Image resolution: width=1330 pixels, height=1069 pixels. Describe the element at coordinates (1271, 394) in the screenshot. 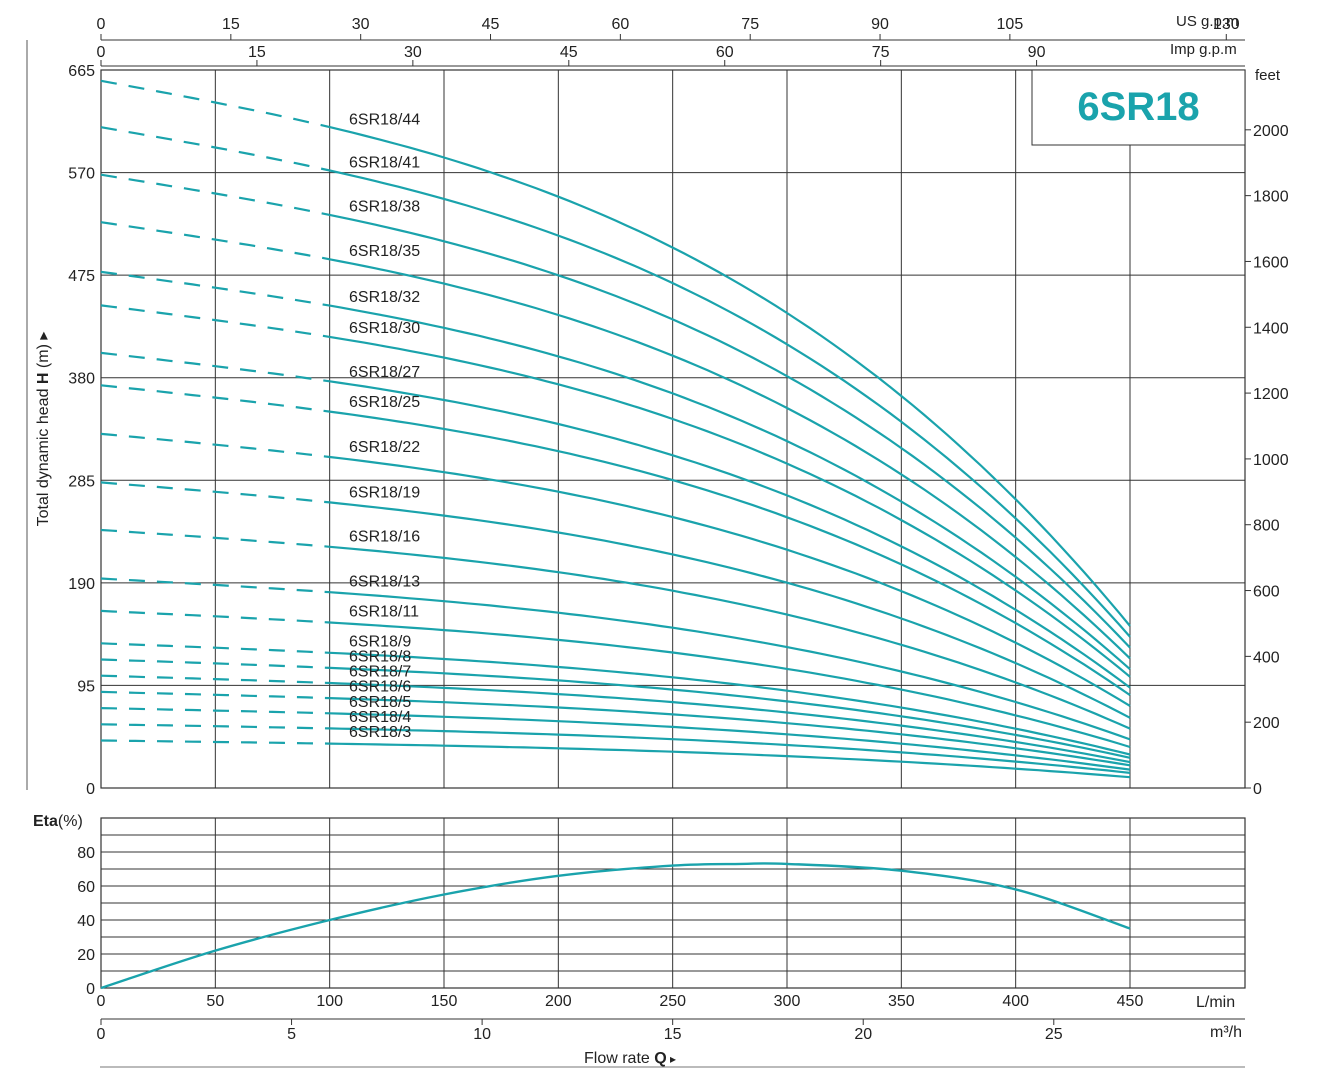

I see `feet-tick-label: 1200` at that location.